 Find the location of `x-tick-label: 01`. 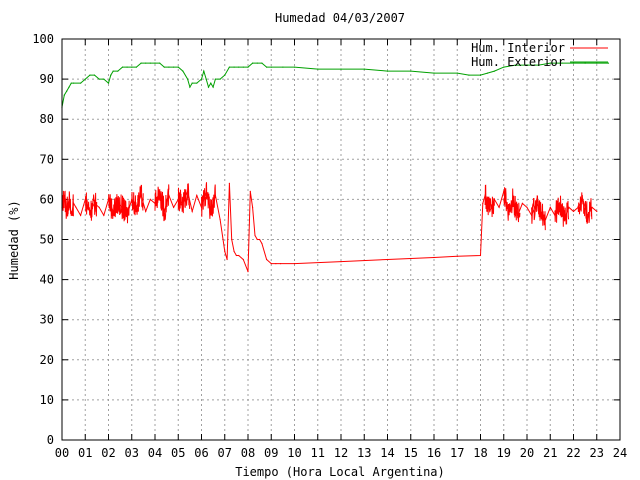

x-tick-label: 01 is located at coordinates (85, 453).